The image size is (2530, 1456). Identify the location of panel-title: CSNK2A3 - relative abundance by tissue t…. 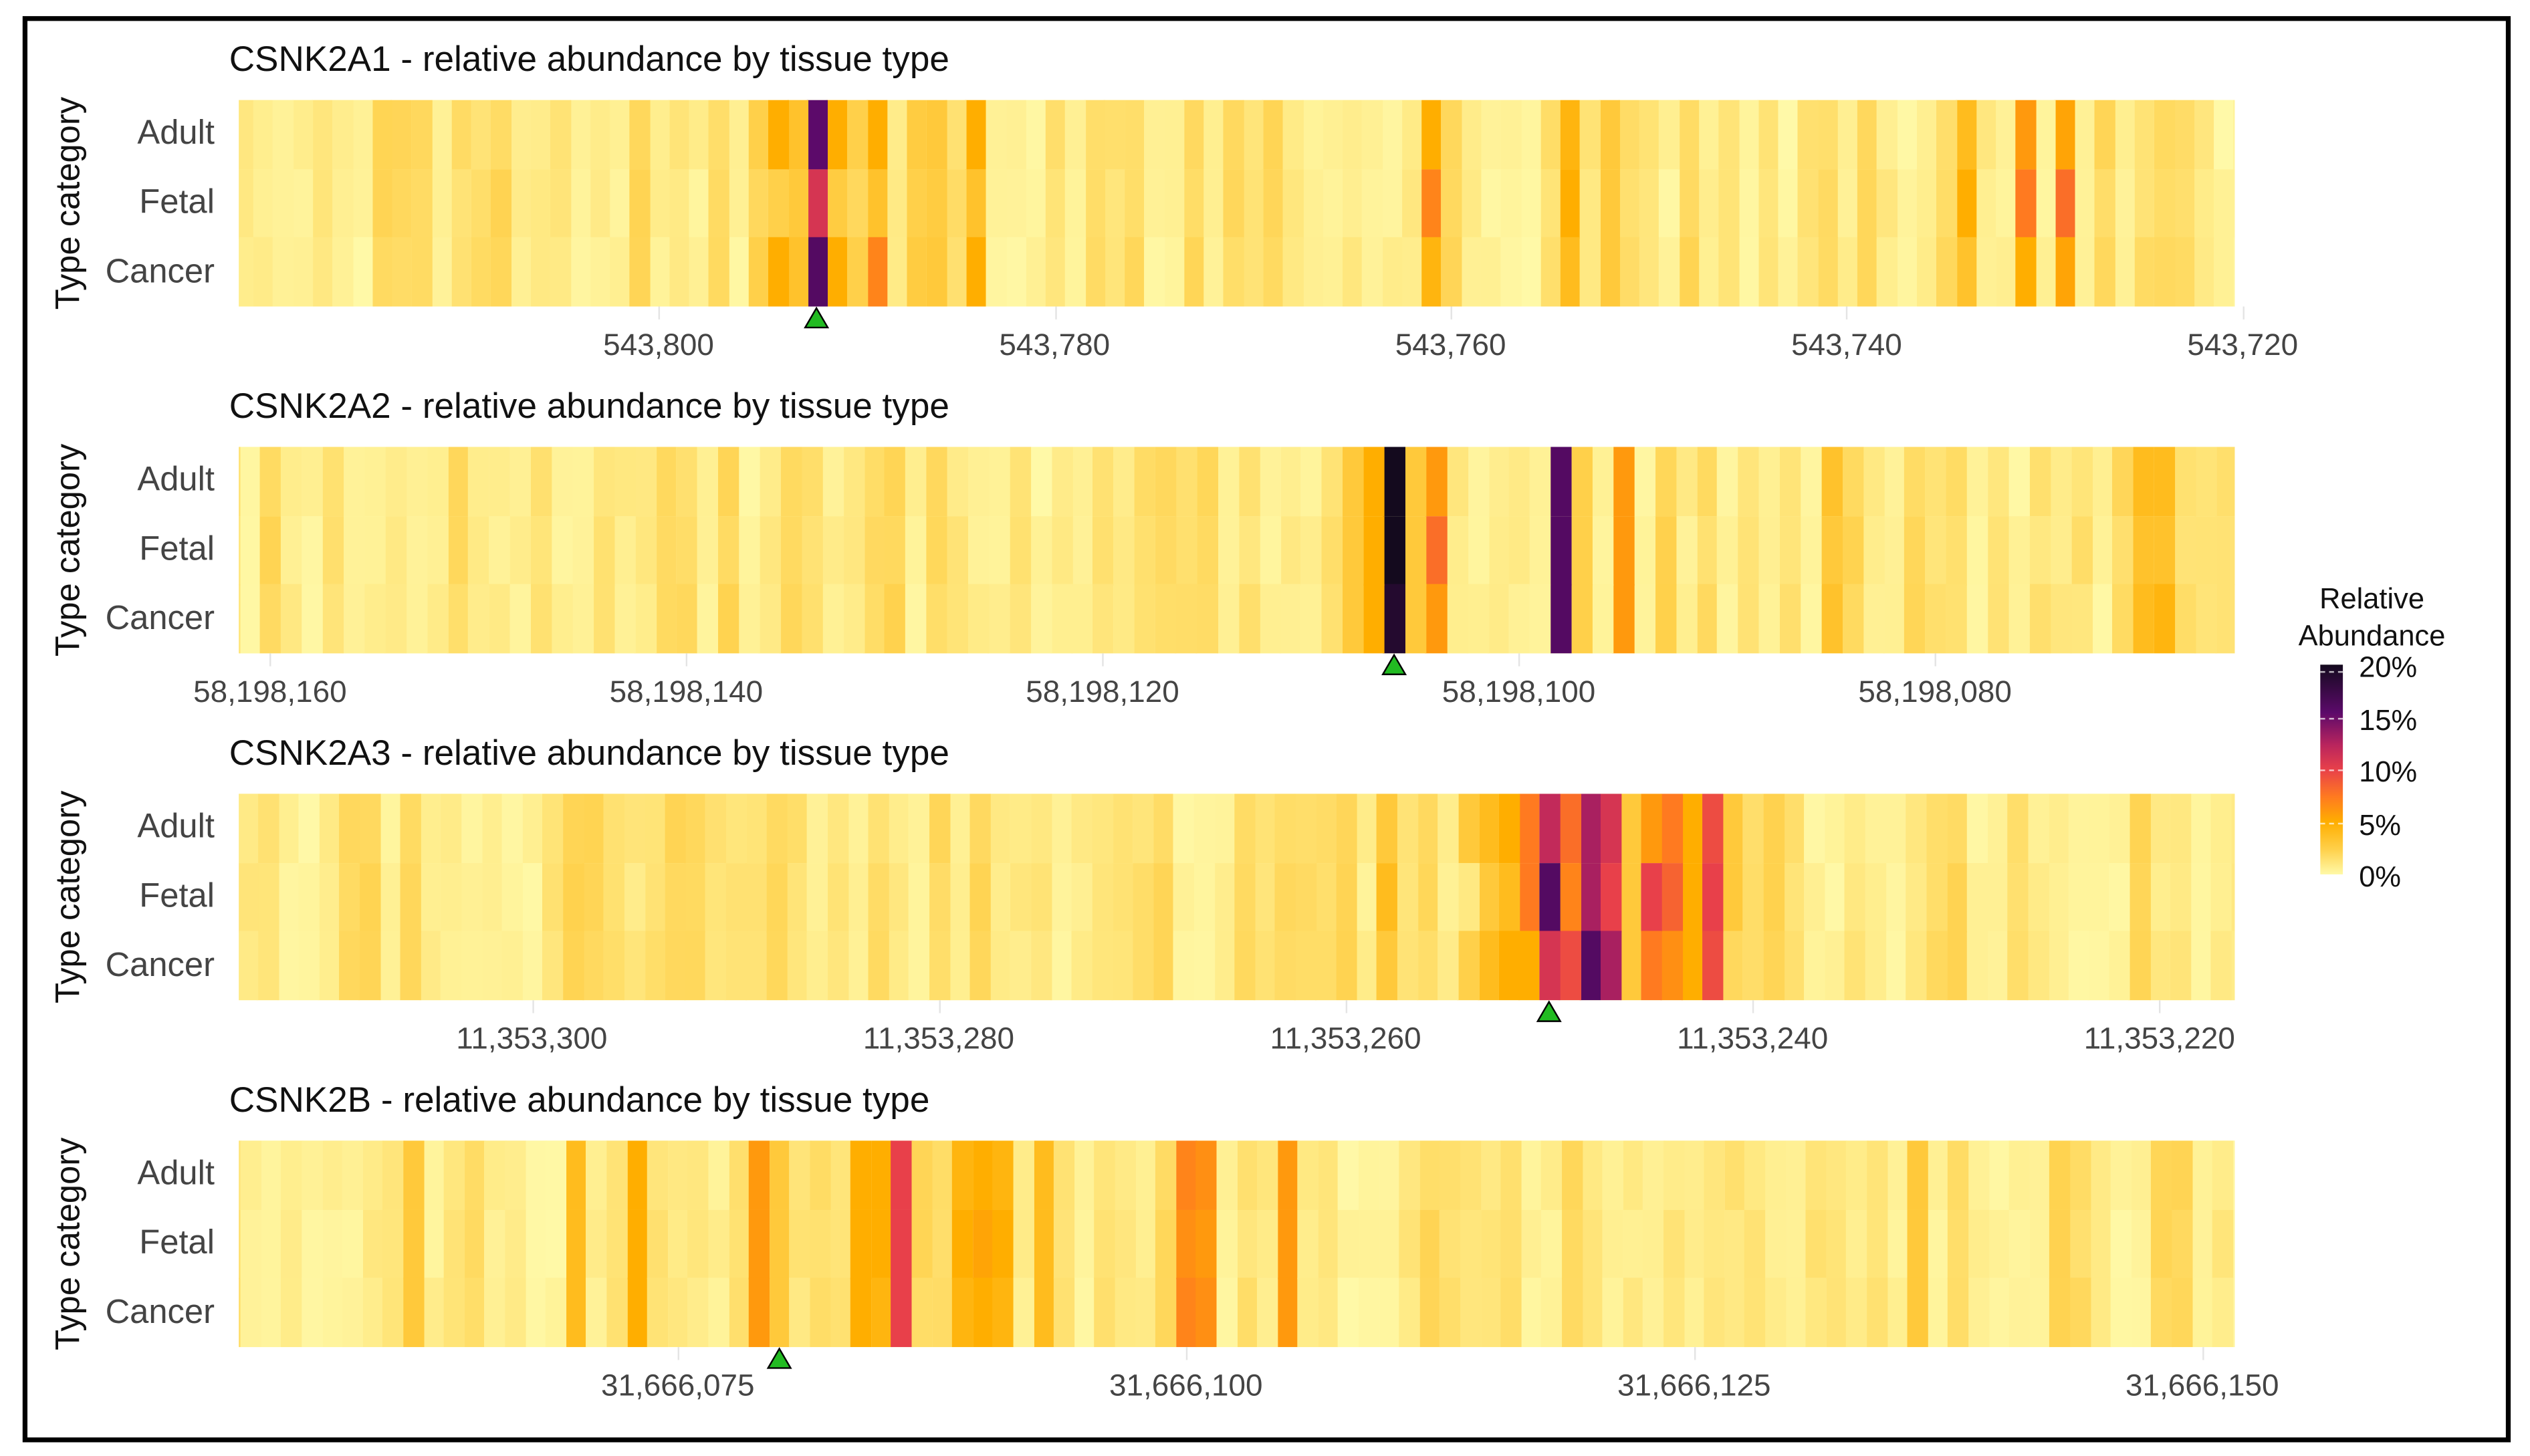
(589, 752).